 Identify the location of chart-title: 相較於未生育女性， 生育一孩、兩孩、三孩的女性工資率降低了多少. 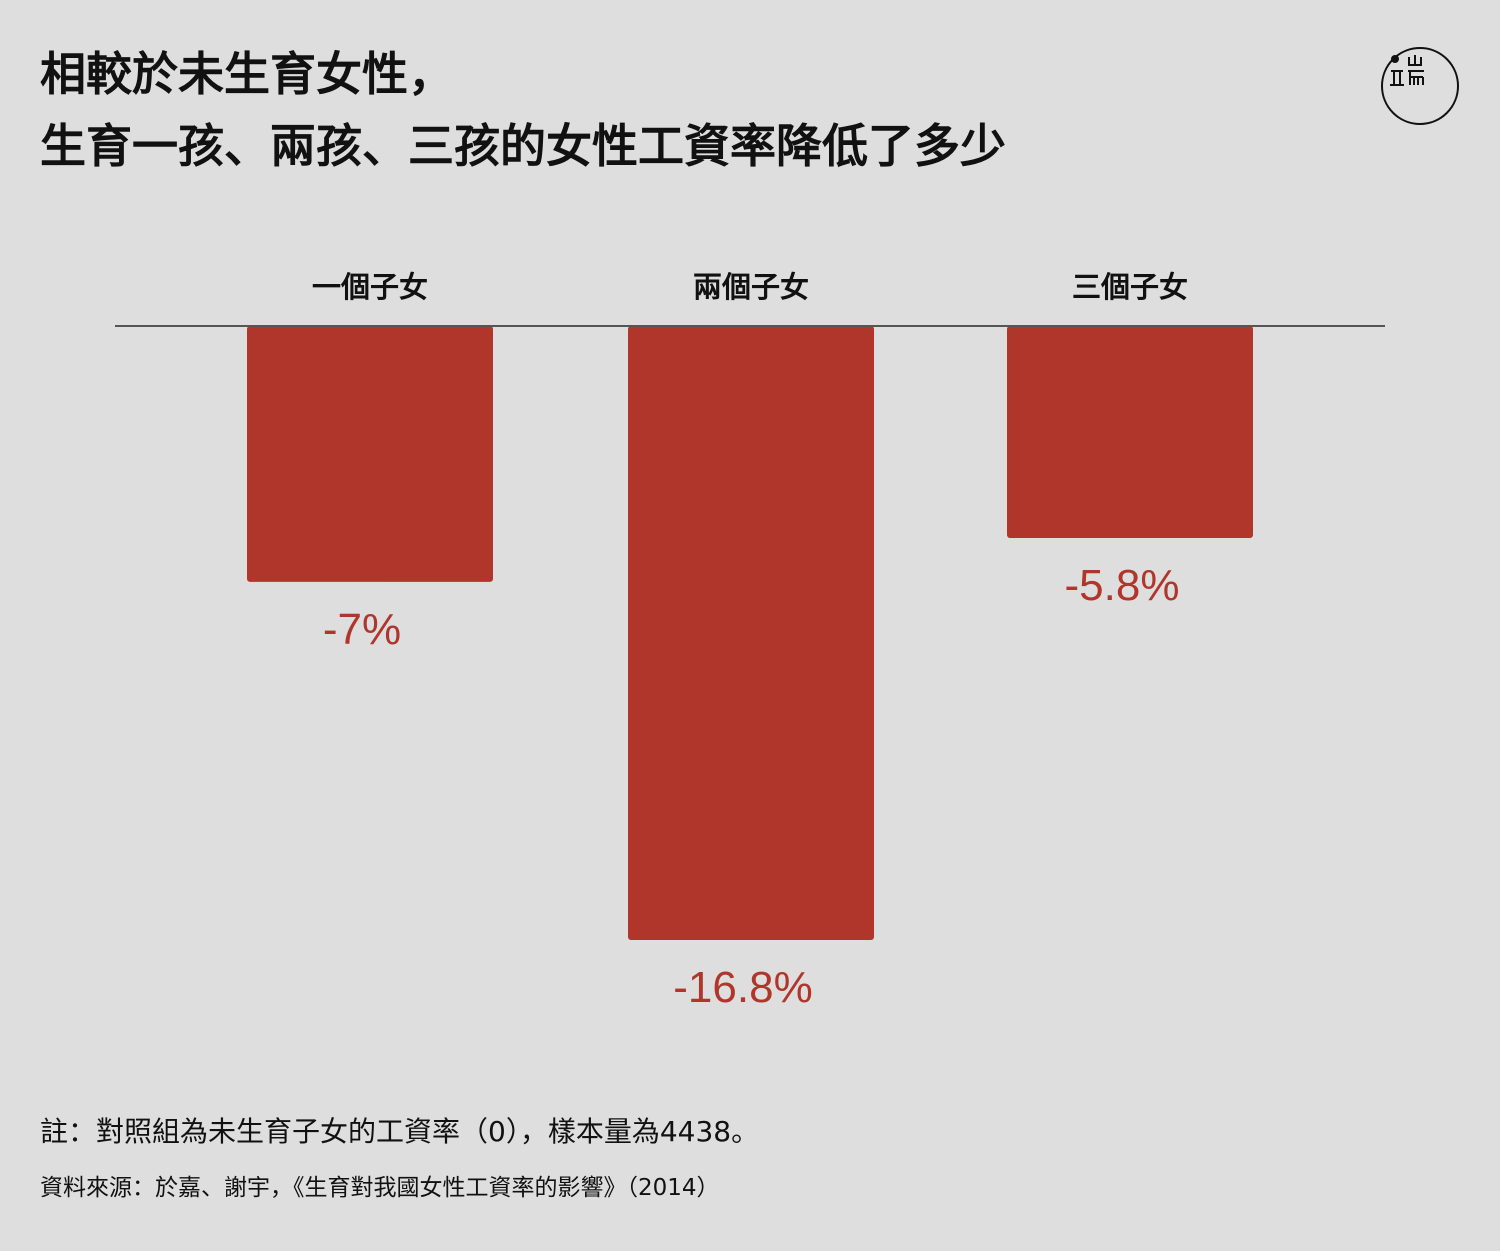
(665, 110).